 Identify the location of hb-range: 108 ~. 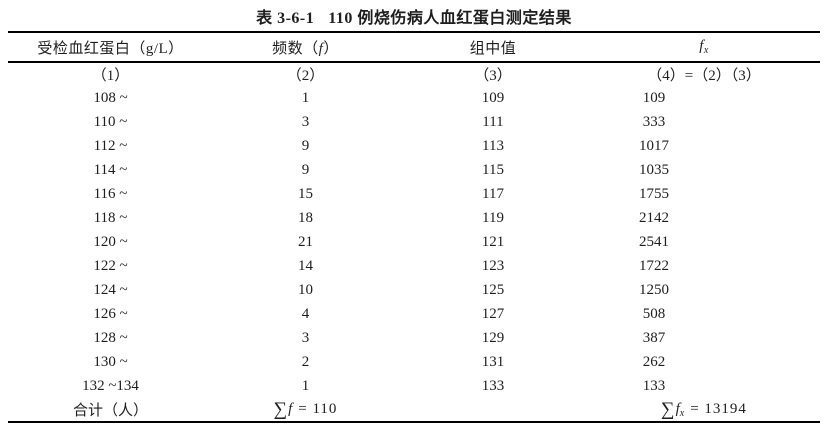
(110, 97).